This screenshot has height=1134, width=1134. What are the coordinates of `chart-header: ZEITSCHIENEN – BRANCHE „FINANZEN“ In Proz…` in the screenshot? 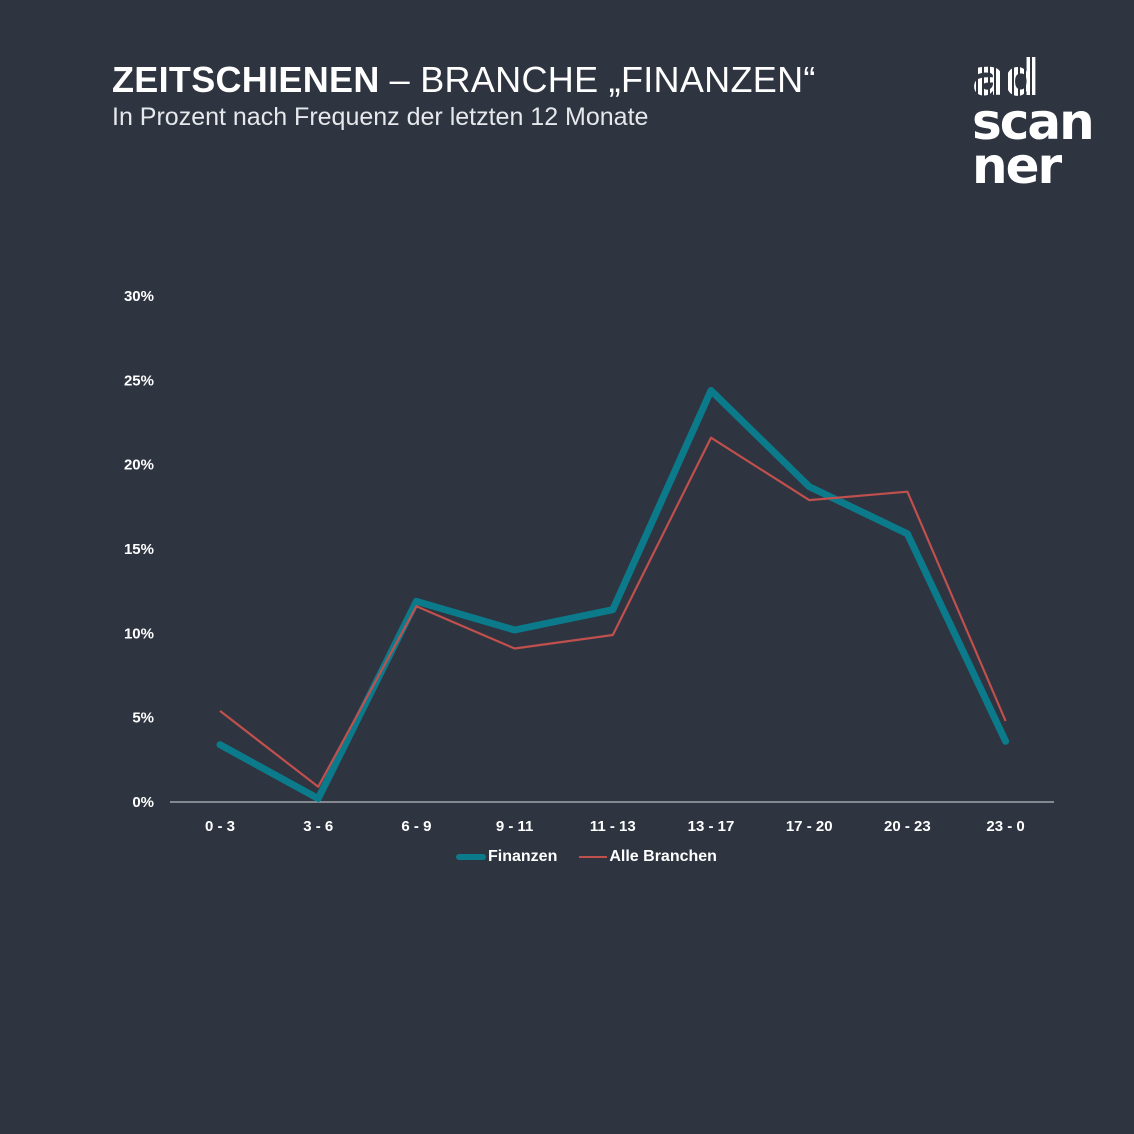 It's located at (492, 95).